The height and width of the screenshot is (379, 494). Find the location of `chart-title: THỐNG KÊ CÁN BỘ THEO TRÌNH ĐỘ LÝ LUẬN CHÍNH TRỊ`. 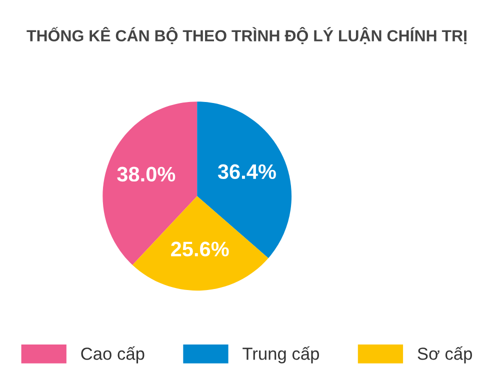

chart-title: THỐNG KÊ CÁN BỘ THEO TRÌNH ĐỘ LÝ LUẬN CHÍNH TRỊ is located at coordinates (246, 35).